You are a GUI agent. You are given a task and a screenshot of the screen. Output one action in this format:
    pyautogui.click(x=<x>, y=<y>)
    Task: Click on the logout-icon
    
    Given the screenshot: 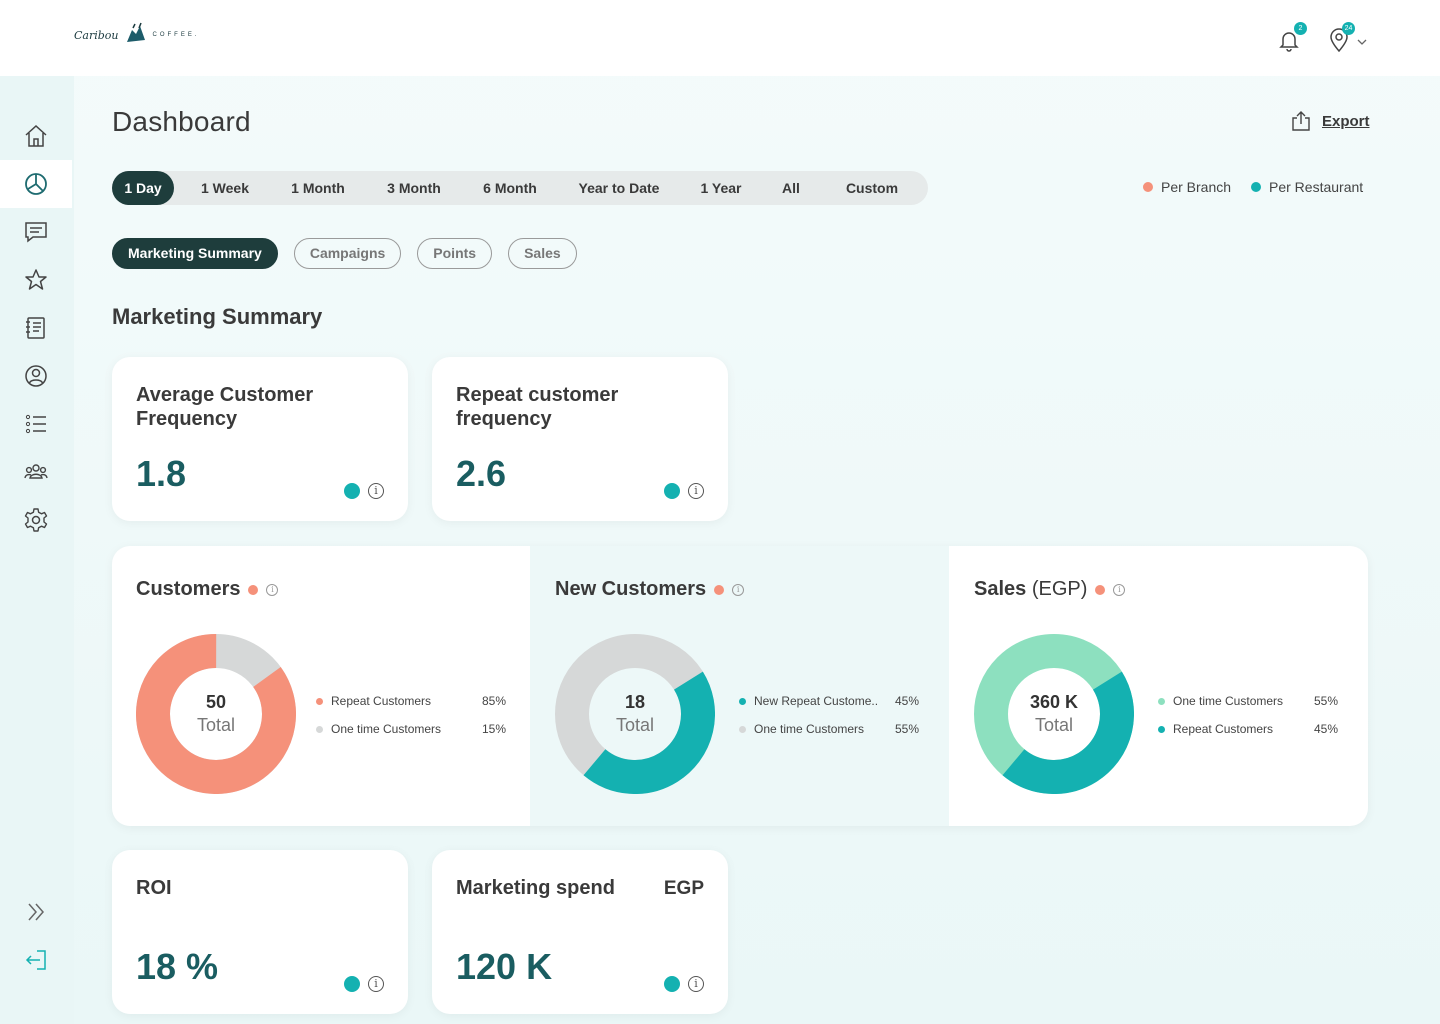 What is the action you would take?
    pyautogui.click(x=35, y=960)
    